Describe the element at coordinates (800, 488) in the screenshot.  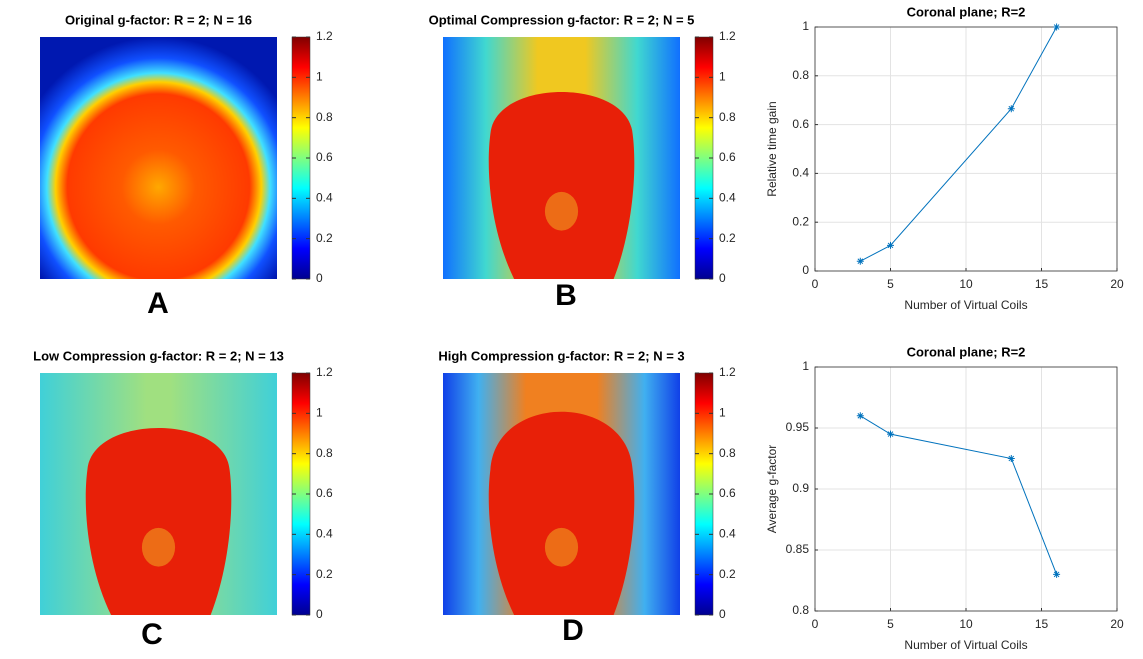
I see `y-tick-label: 0.9` at that location.